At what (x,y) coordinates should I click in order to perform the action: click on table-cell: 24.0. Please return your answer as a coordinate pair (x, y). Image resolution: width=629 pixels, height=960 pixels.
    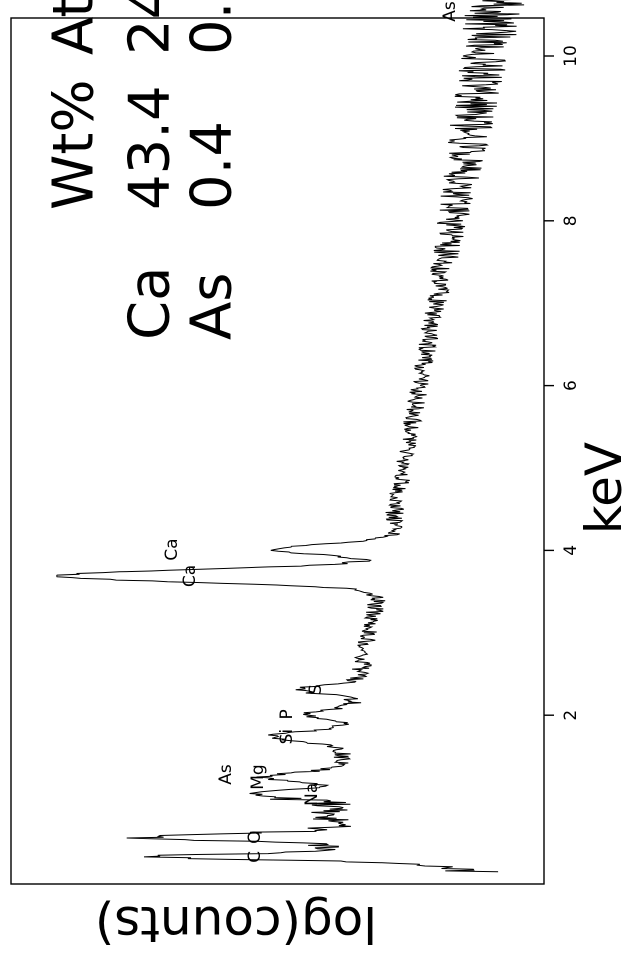
    Looking at the image, I should click on (150, 27).